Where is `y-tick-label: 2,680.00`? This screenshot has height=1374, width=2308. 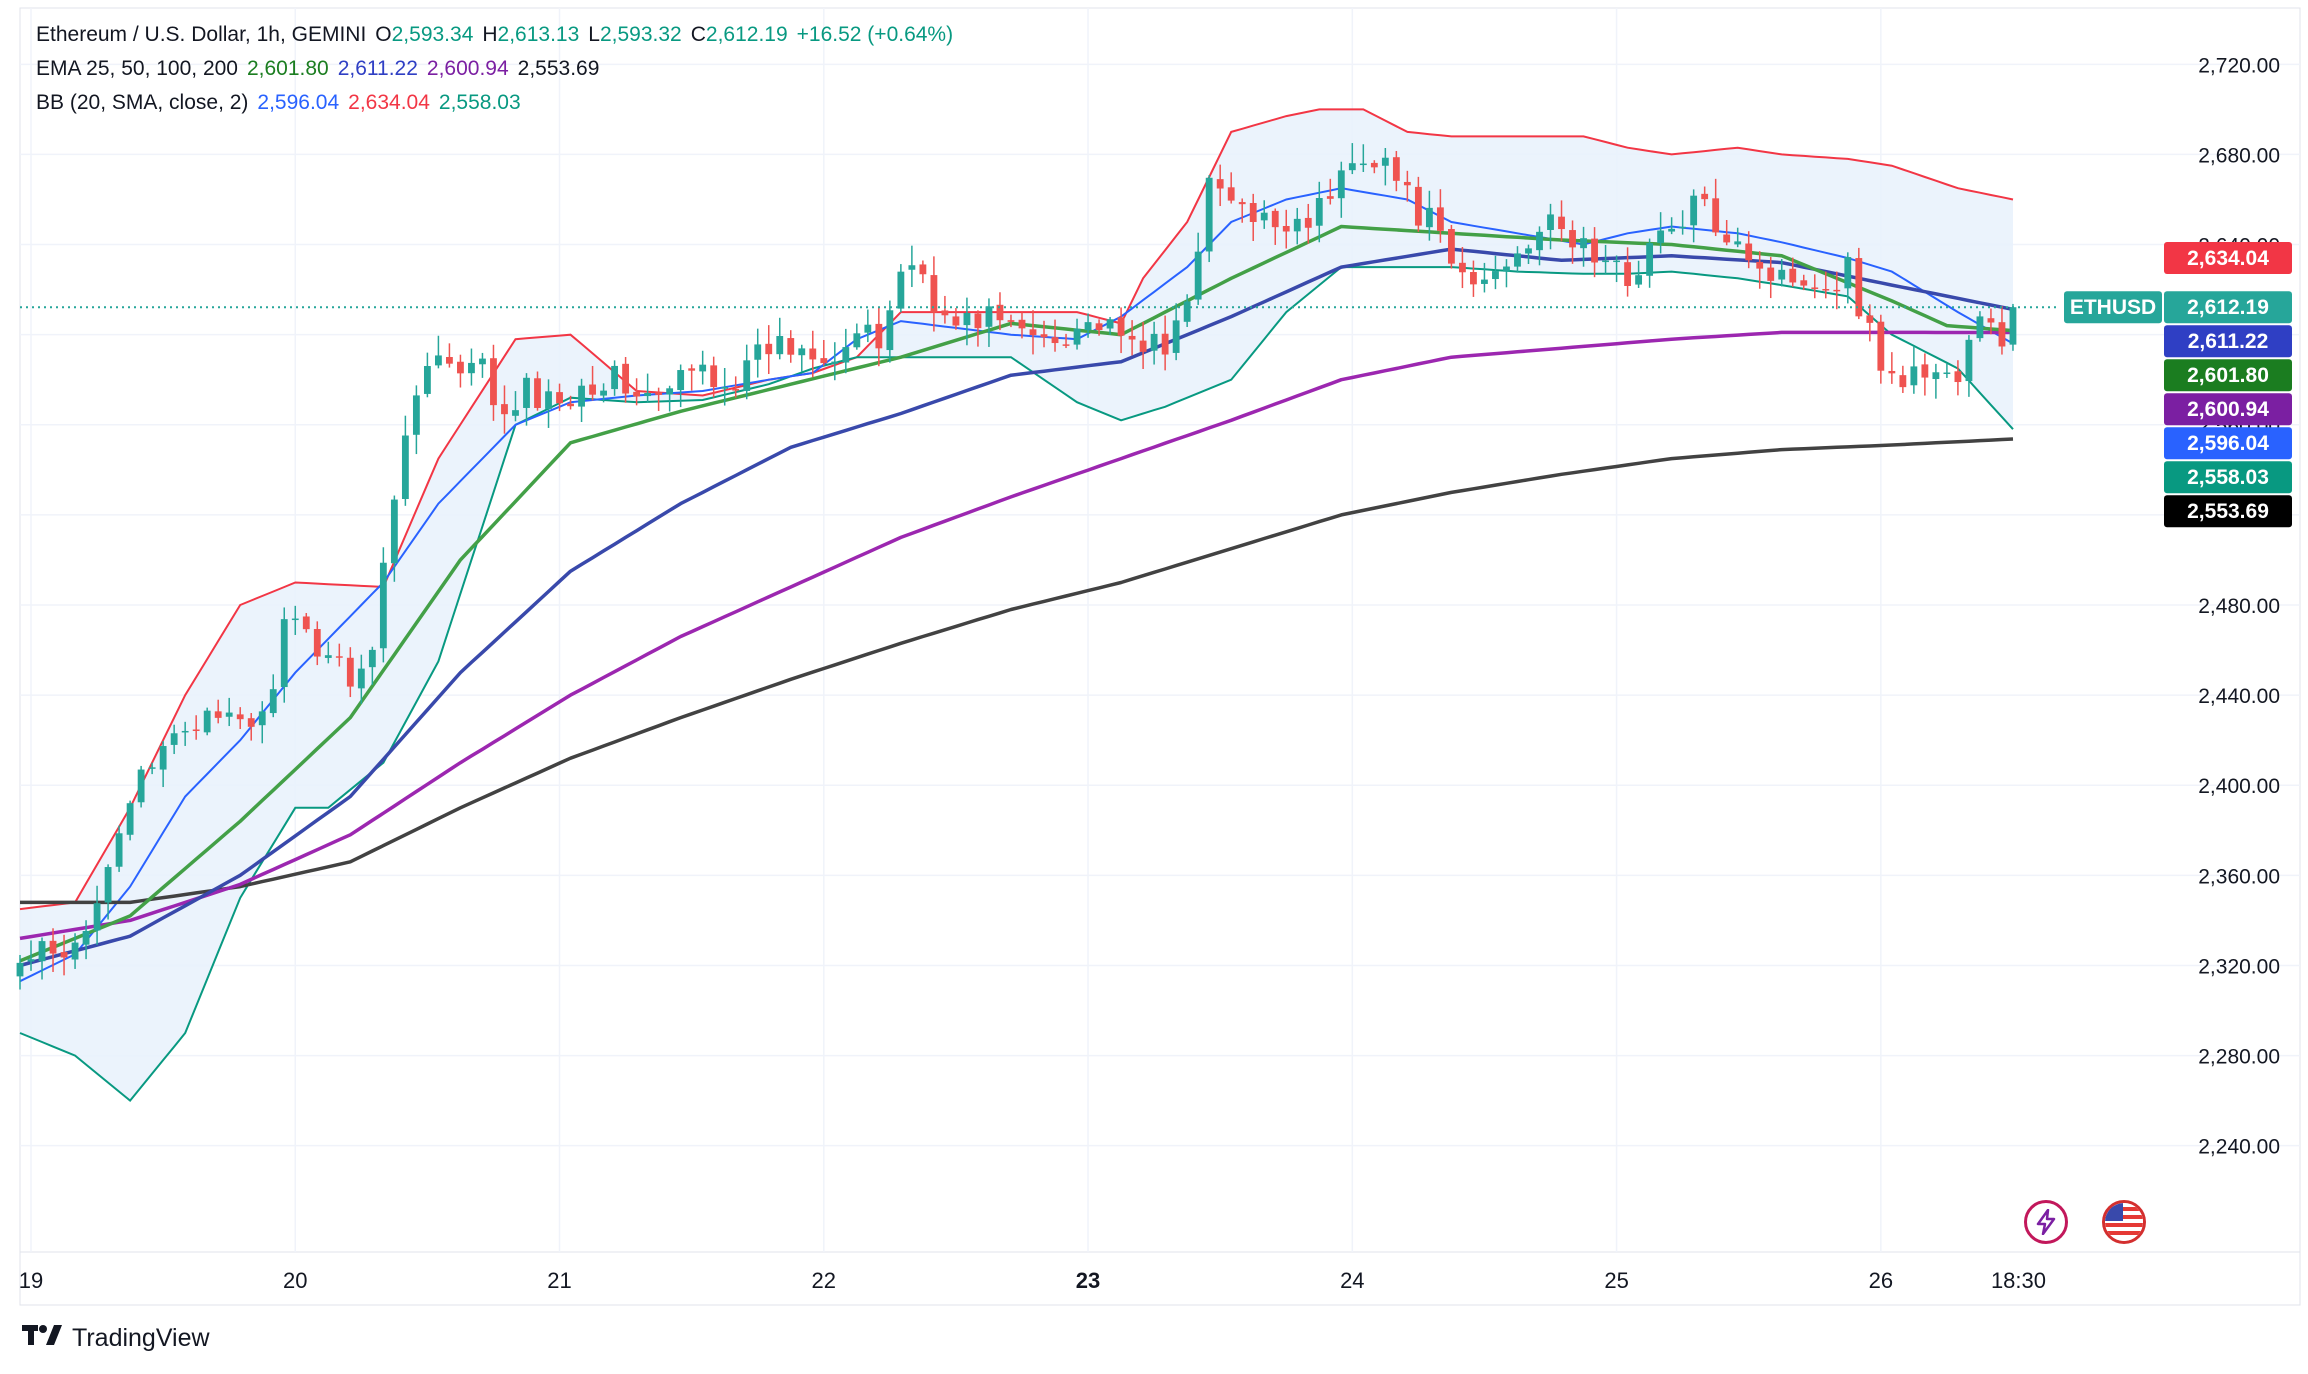
y-tick-label: 2,680.00 is located at coordinates (2239, 155).